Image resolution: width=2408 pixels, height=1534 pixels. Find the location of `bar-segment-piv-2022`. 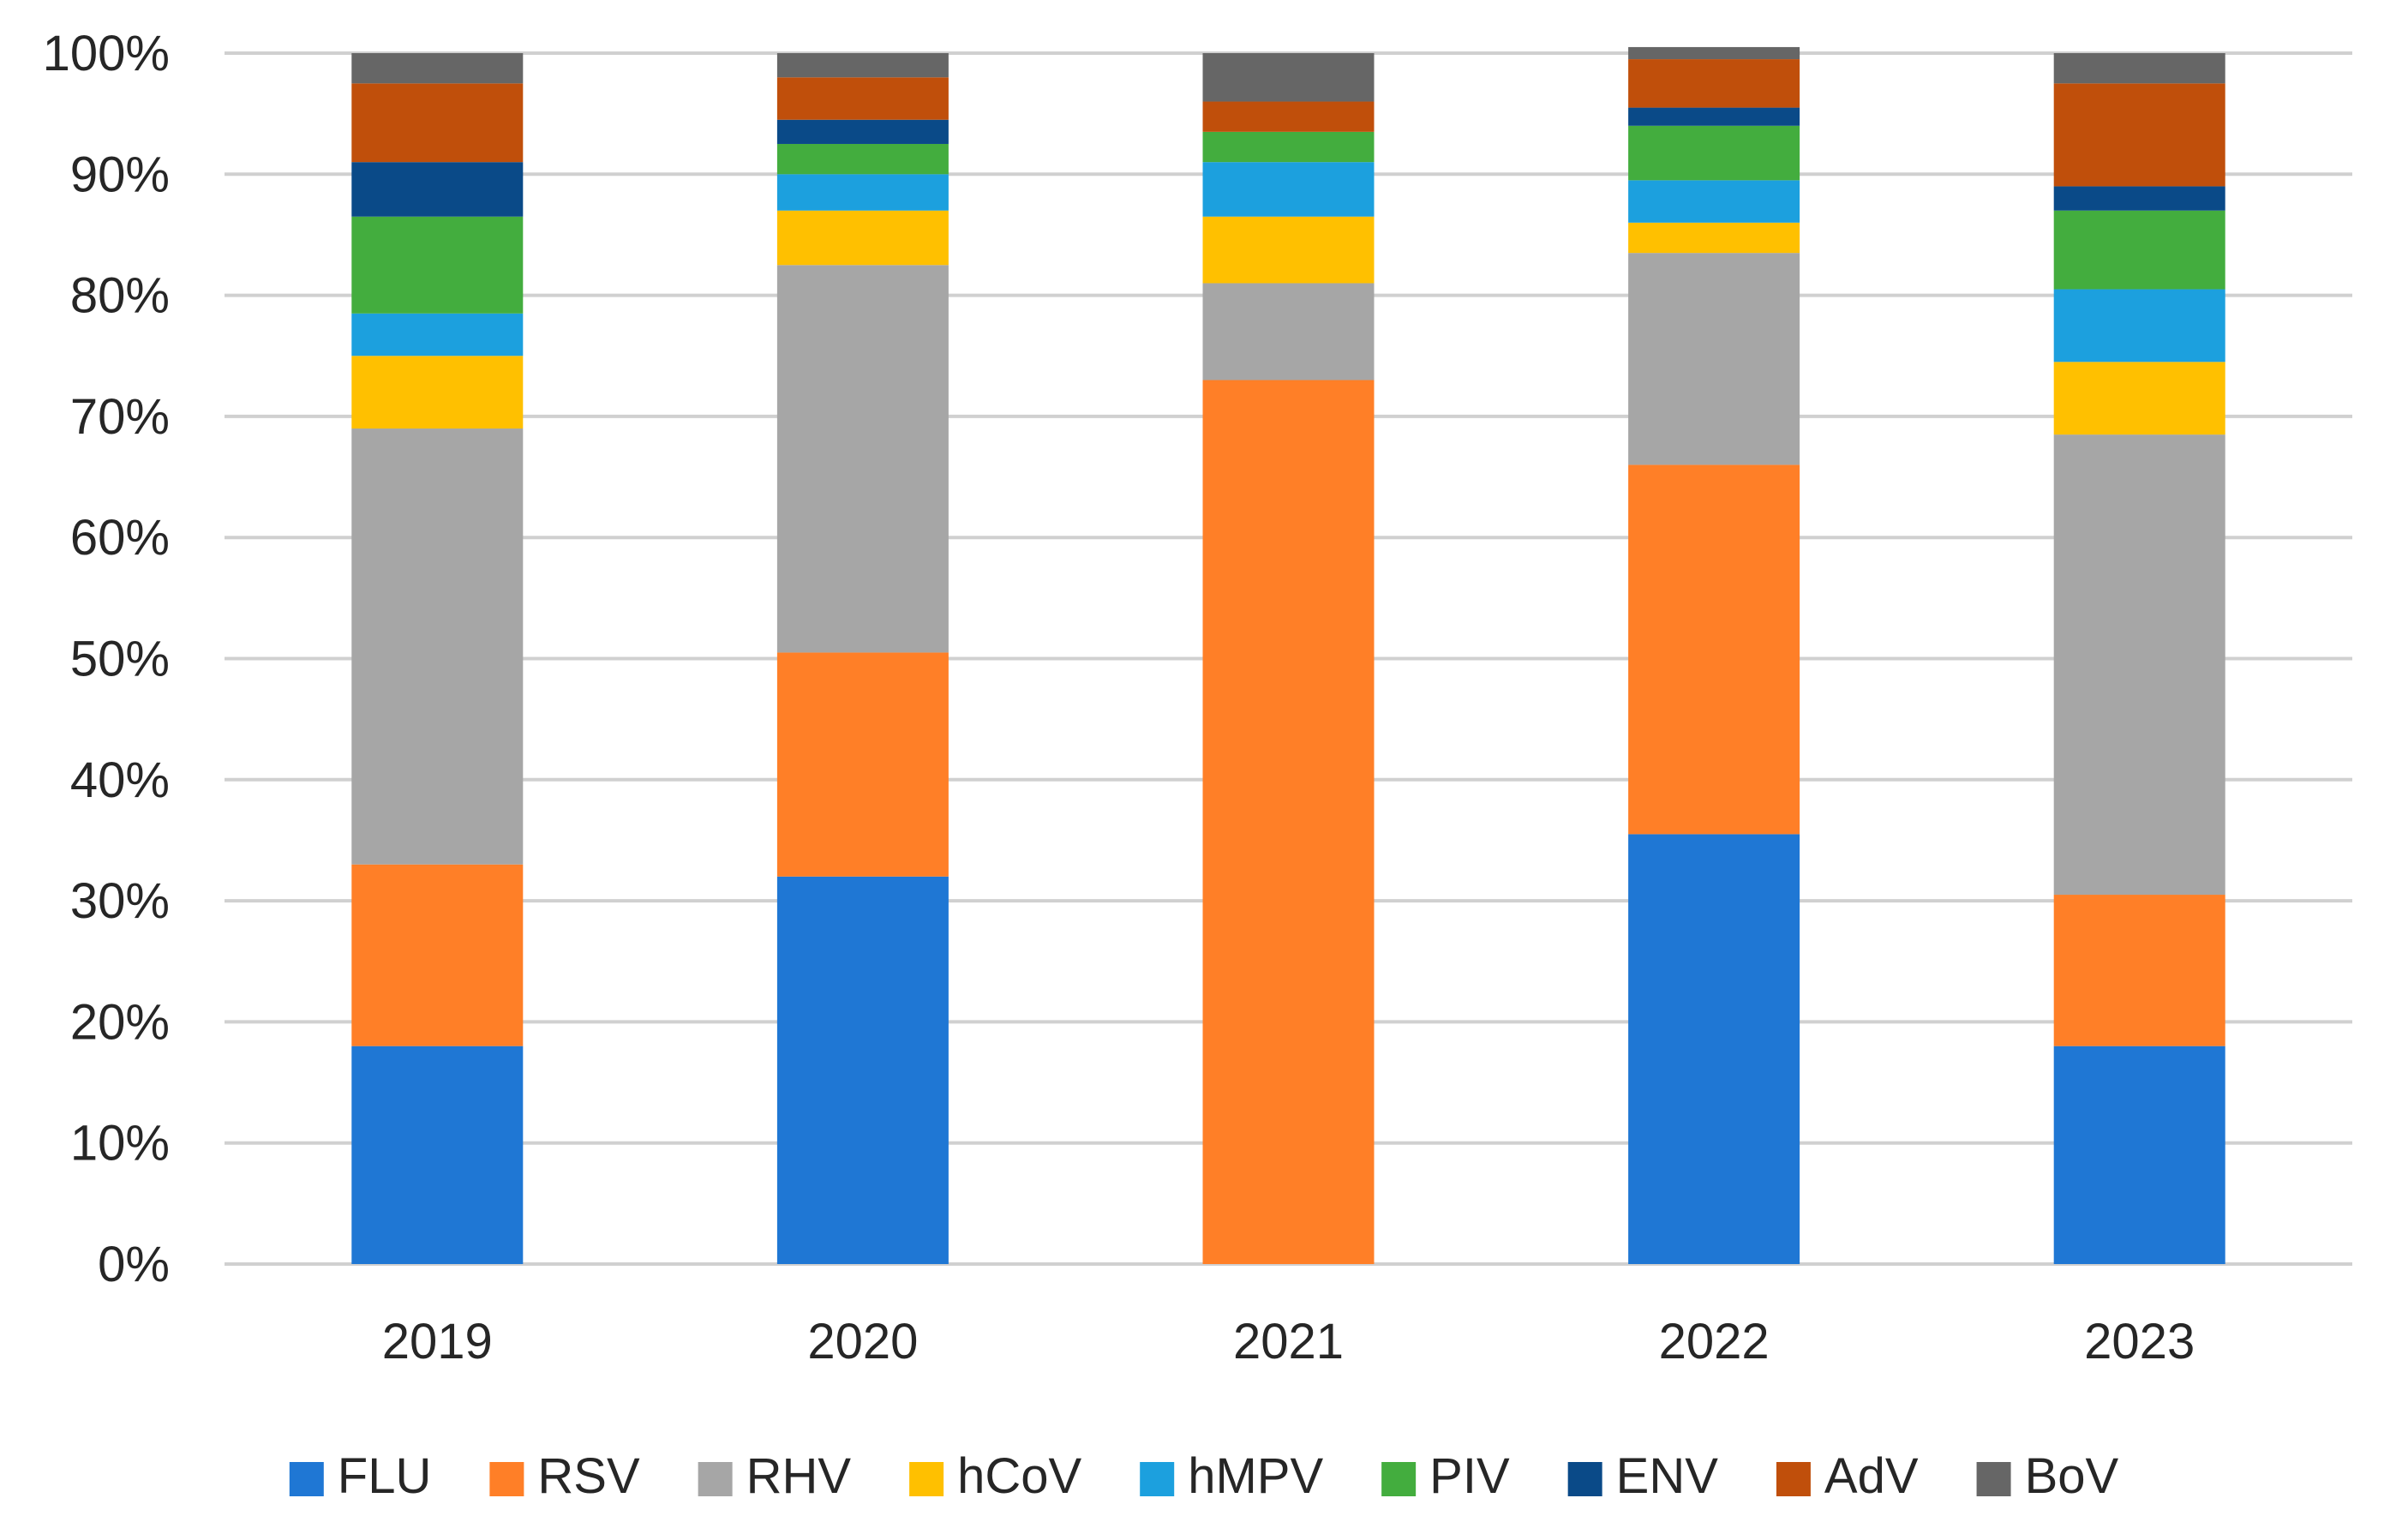

bar-segment-piv-2022 is located at coordinates (1714, 153).